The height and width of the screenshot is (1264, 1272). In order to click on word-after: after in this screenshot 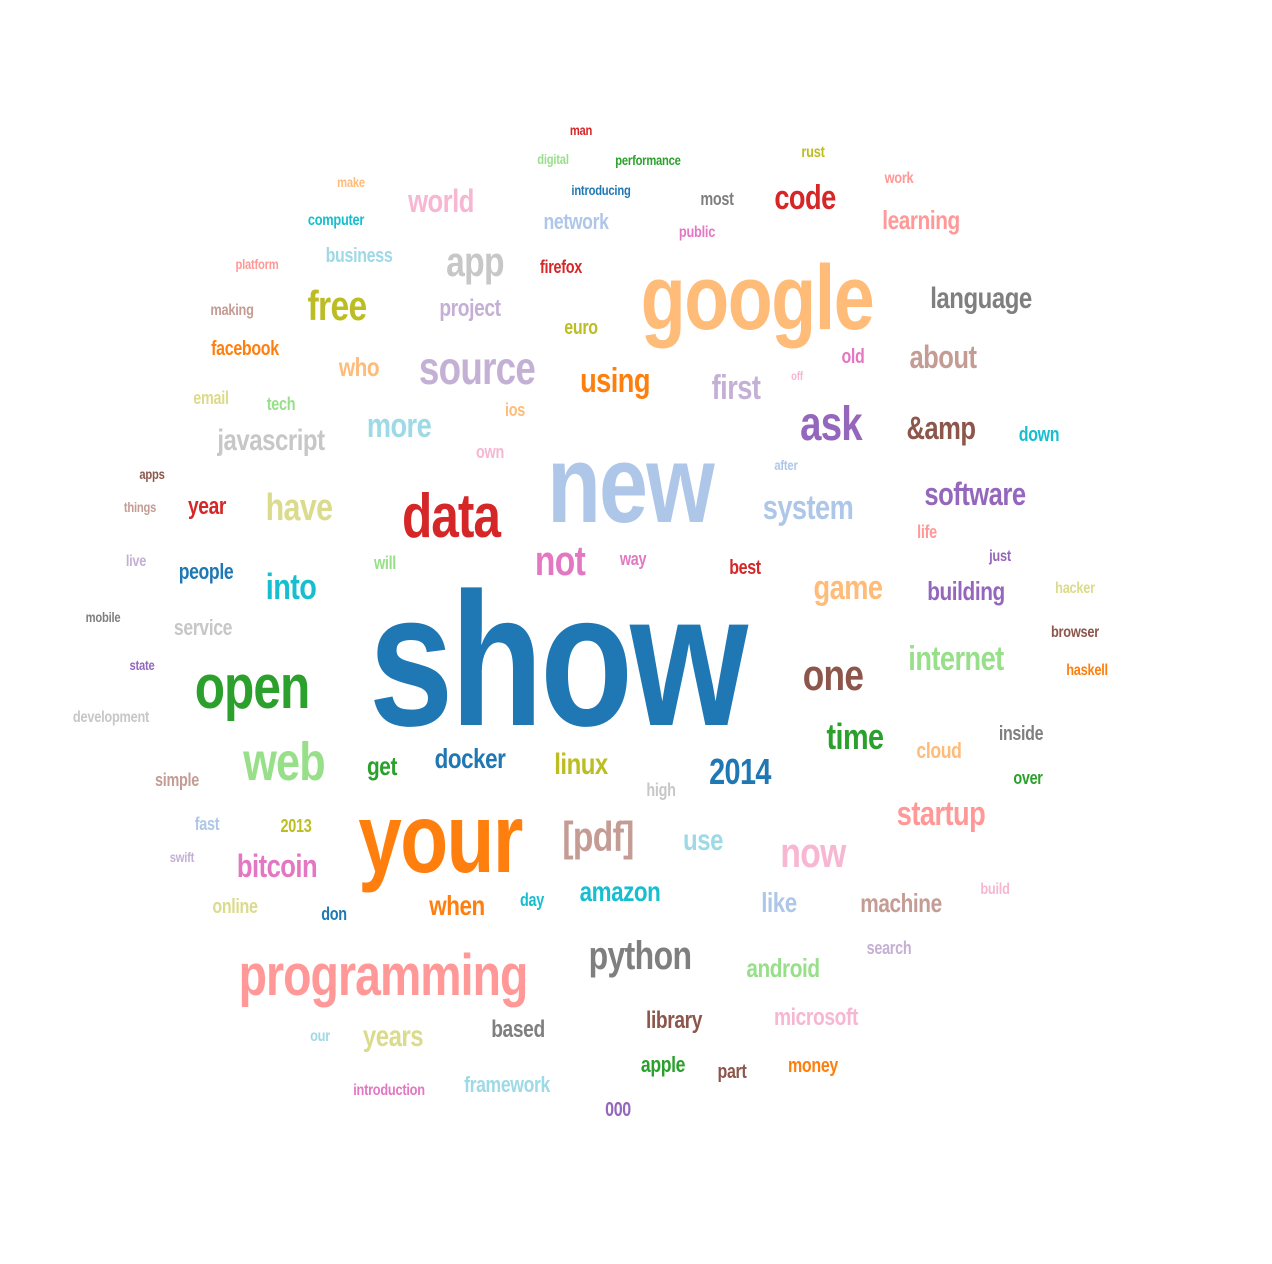, I will do `click(786, 465)`.